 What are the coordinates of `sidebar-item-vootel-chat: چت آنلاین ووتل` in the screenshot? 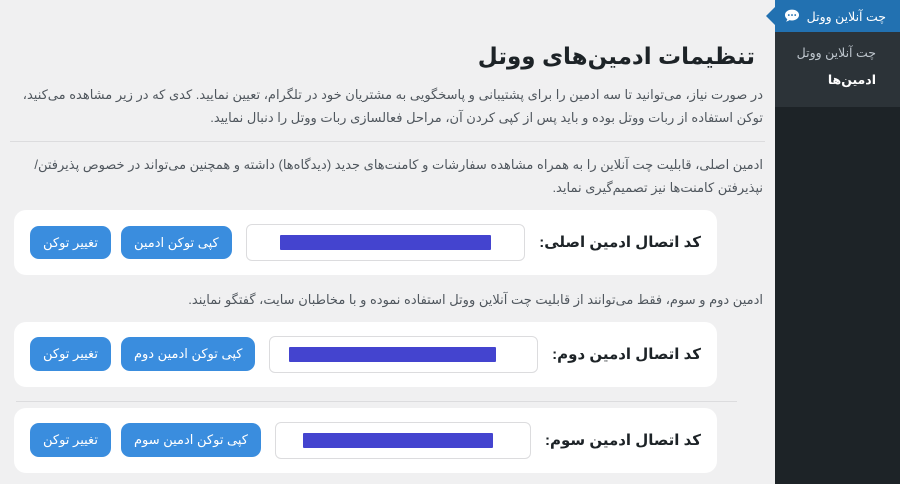 It's located at (833, 16).